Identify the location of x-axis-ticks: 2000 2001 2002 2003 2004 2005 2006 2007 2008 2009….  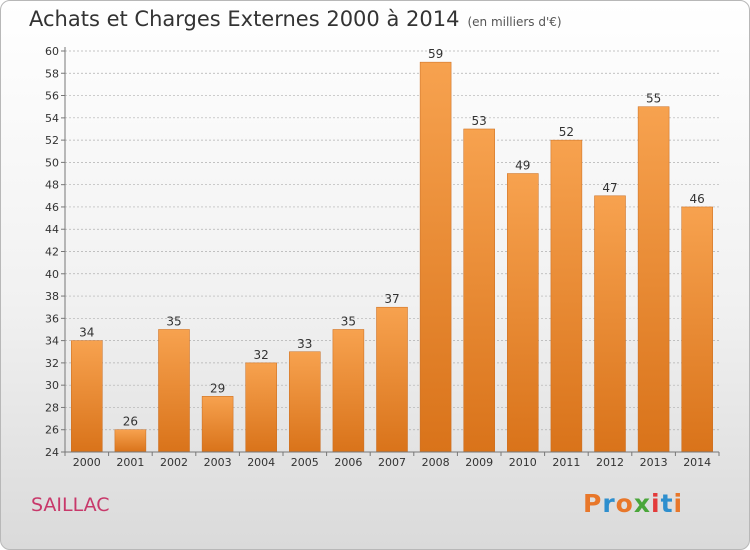
(392, 460).